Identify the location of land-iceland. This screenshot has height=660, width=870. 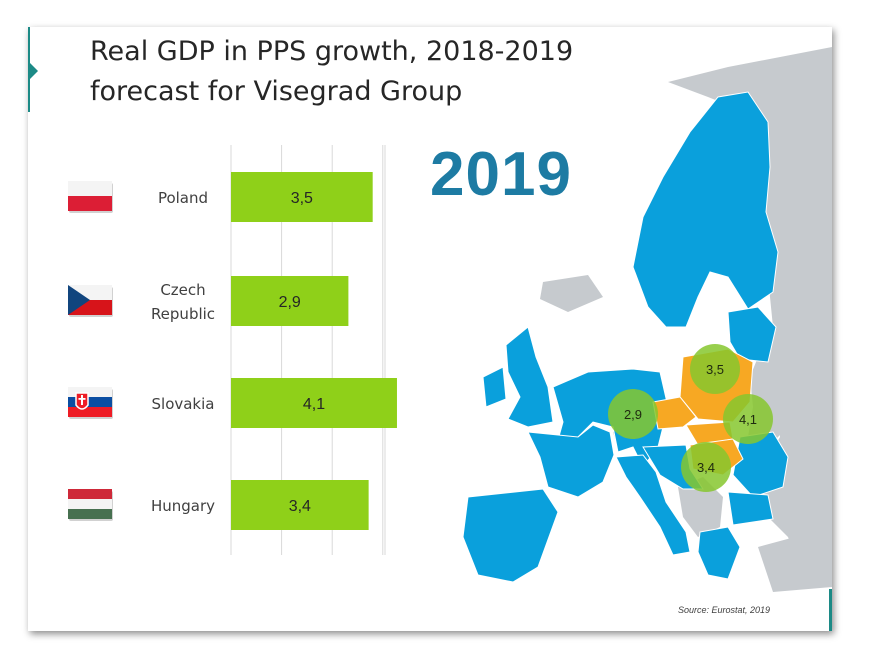
(571, 293).